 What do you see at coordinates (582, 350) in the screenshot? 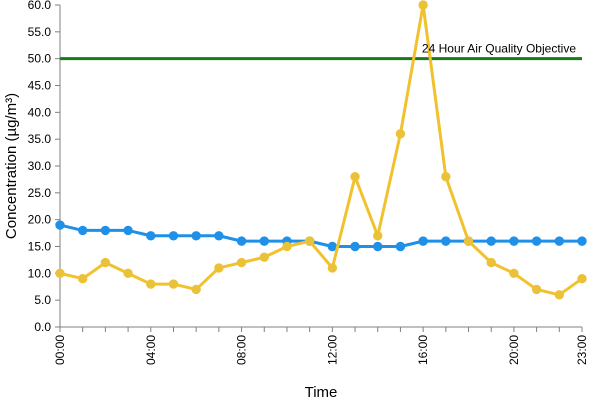
I see `x-tick-label: 23:00` at bounding box center [582, 350].